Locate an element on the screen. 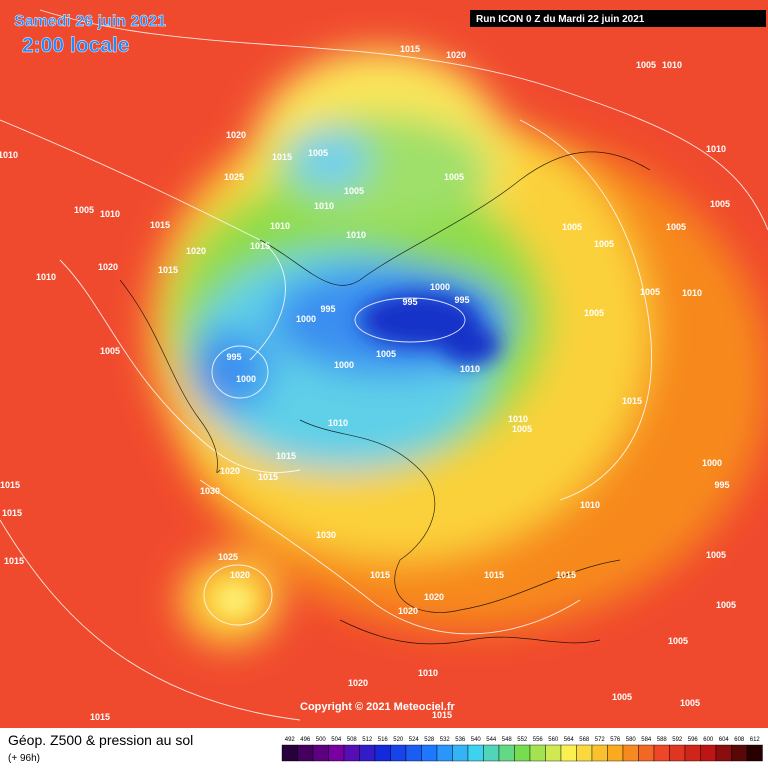  copyright: Copyright © 2021 Meteociel.fr is located at coordinates (378, 707).